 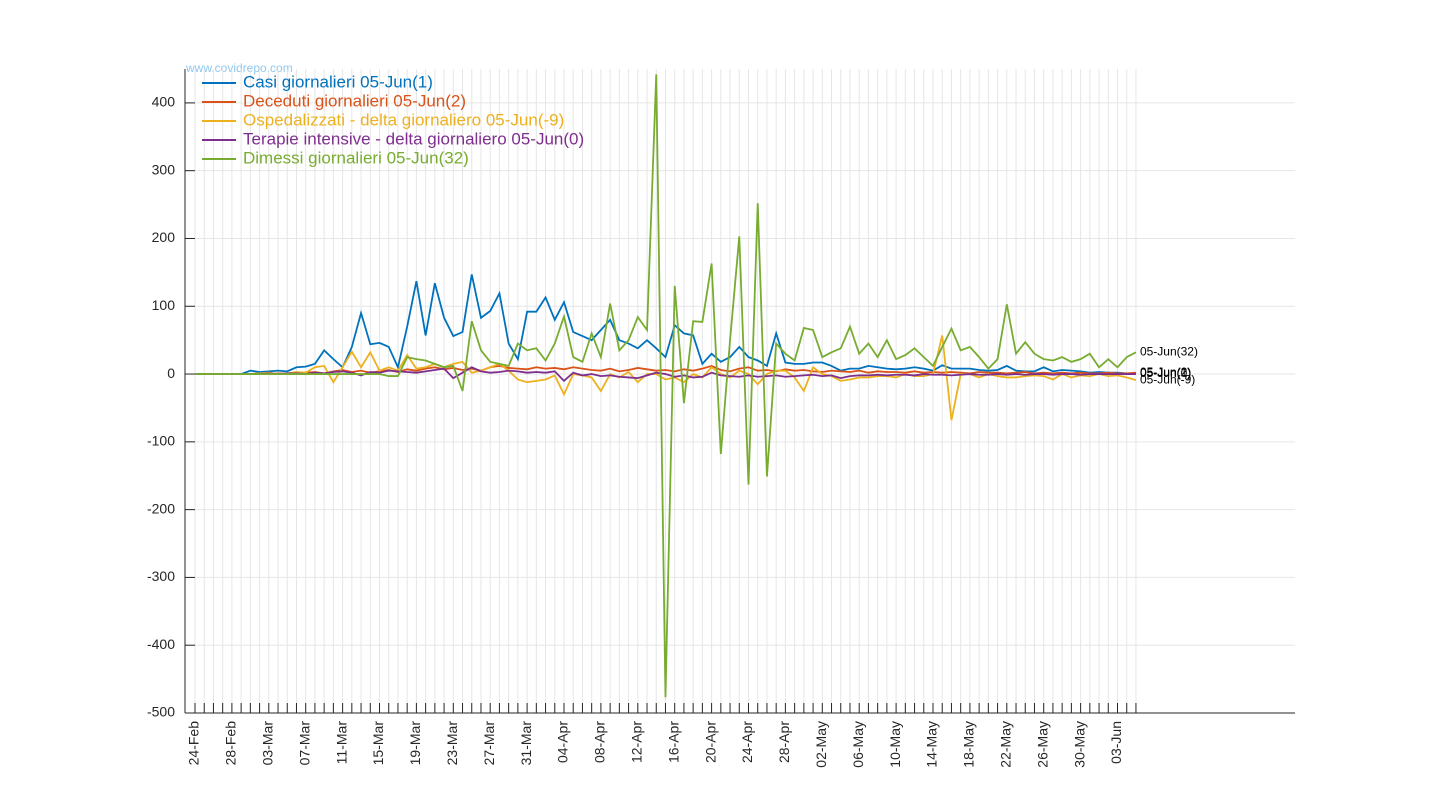 I want to click on x-tick-label: 08-Apr, so click(x=600, y=742).